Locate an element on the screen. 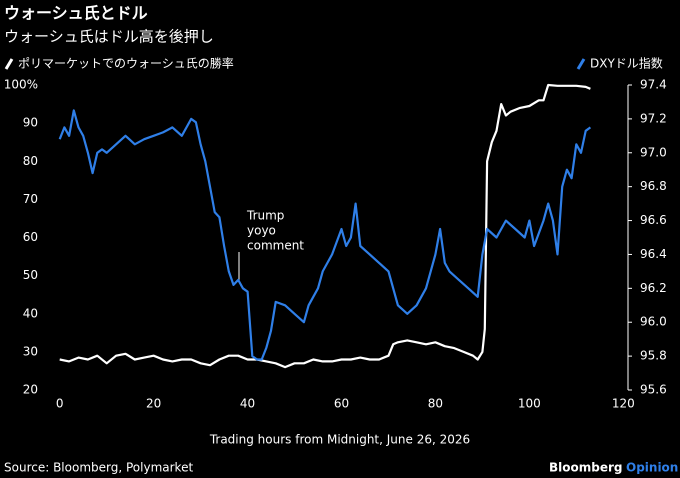 The image size is (680, 478). chart-subtitle: ウォーシュ氏はドル高を後押し is located at coordinates (109, 37).